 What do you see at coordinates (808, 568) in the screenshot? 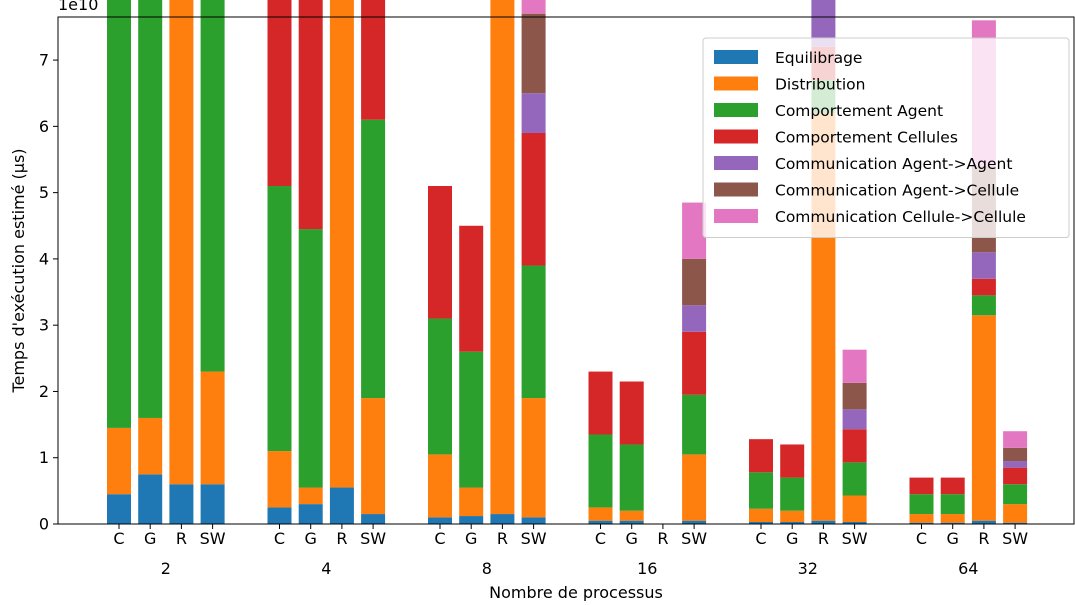
I see `group-label: 32` at bounding box center [808, 568].